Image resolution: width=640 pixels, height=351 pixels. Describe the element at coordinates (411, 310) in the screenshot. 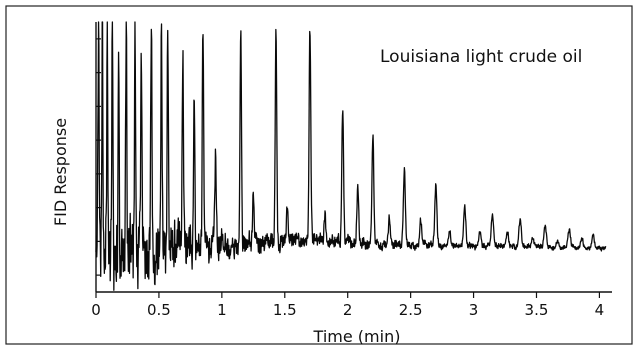

I see `x-tick-label: 2.5` at that location.